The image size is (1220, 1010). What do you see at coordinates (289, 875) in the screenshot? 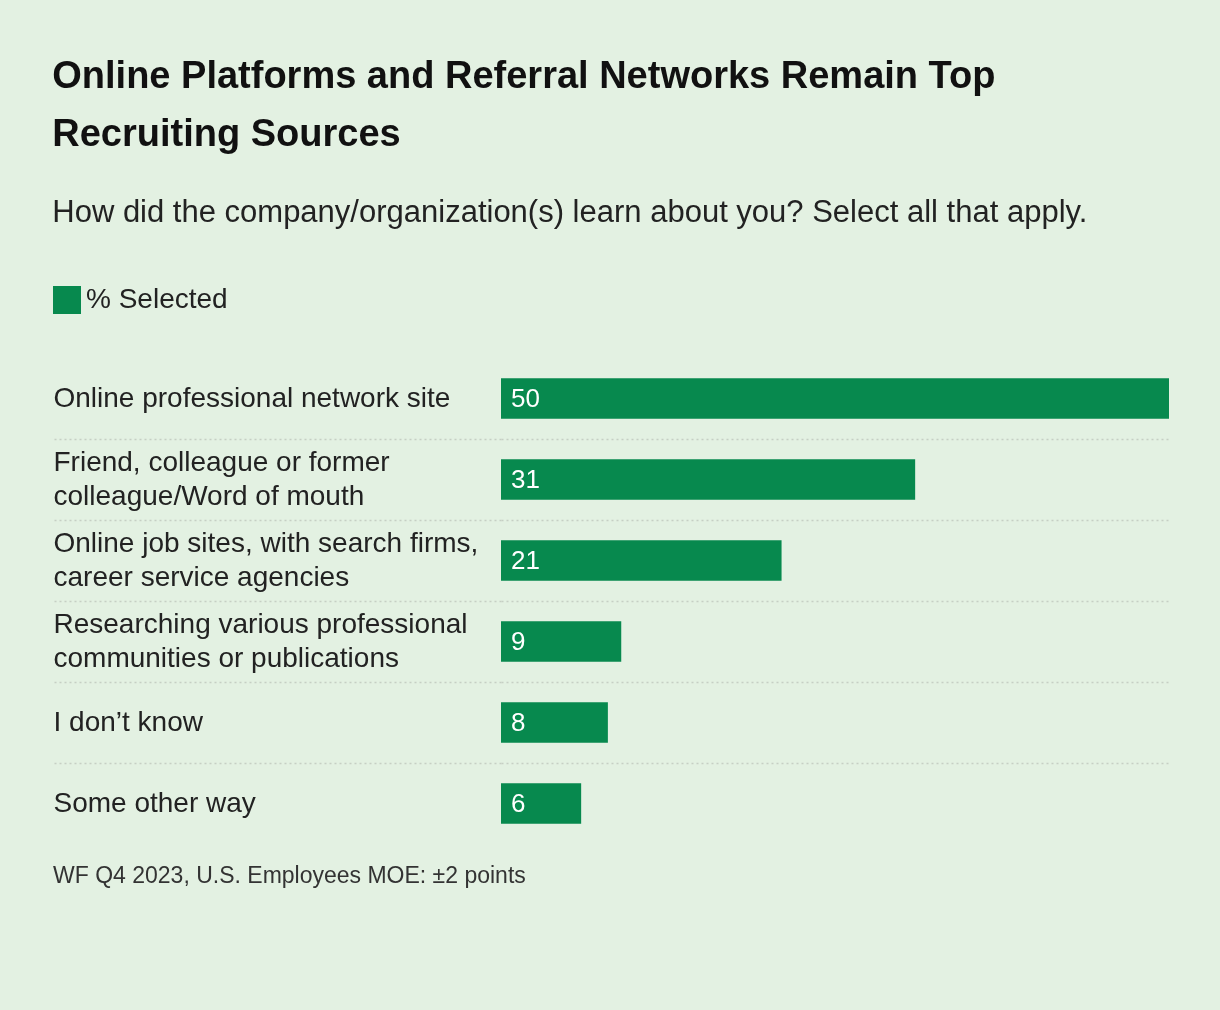
I see `text: WF Q4 2023, U.S. Employees MOE: ±2 points` at bounding box center [289, 875].